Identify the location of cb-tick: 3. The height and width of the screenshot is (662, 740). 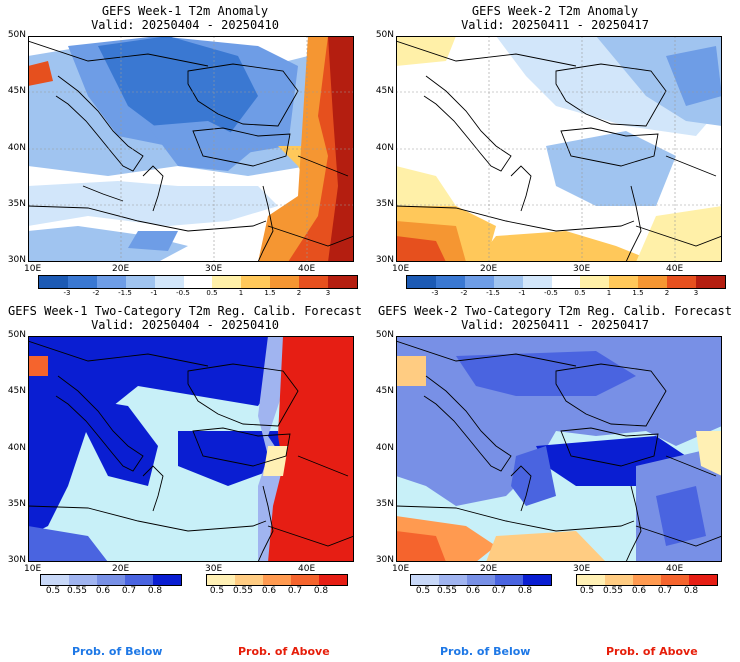
(328, 293).